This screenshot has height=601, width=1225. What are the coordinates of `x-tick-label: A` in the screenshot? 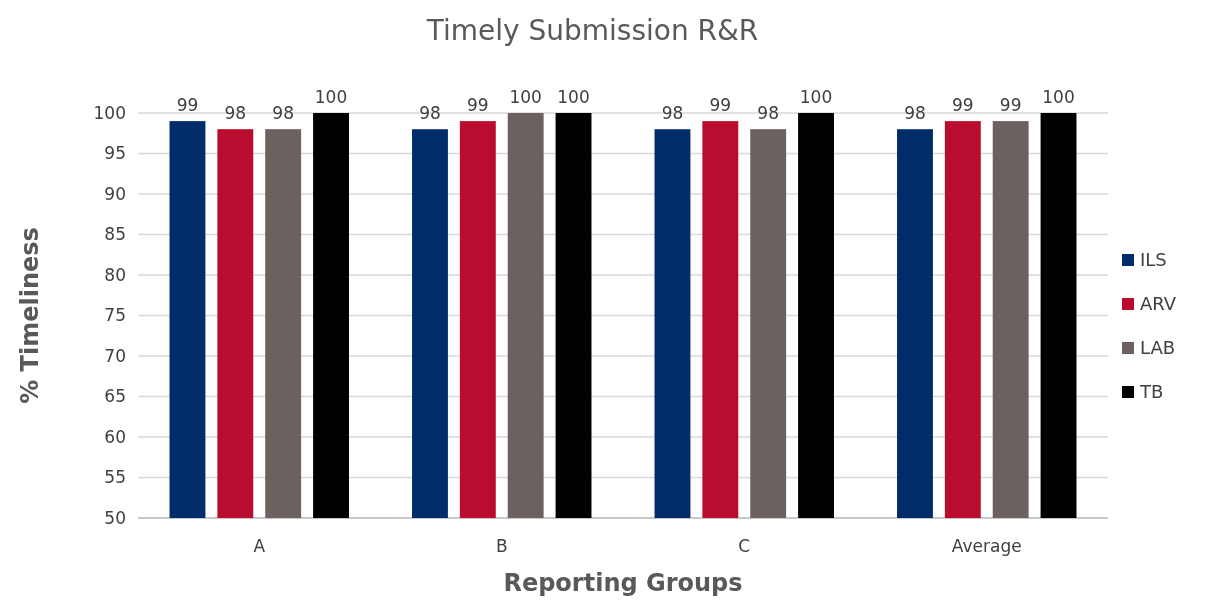 It's located at (259, 546).